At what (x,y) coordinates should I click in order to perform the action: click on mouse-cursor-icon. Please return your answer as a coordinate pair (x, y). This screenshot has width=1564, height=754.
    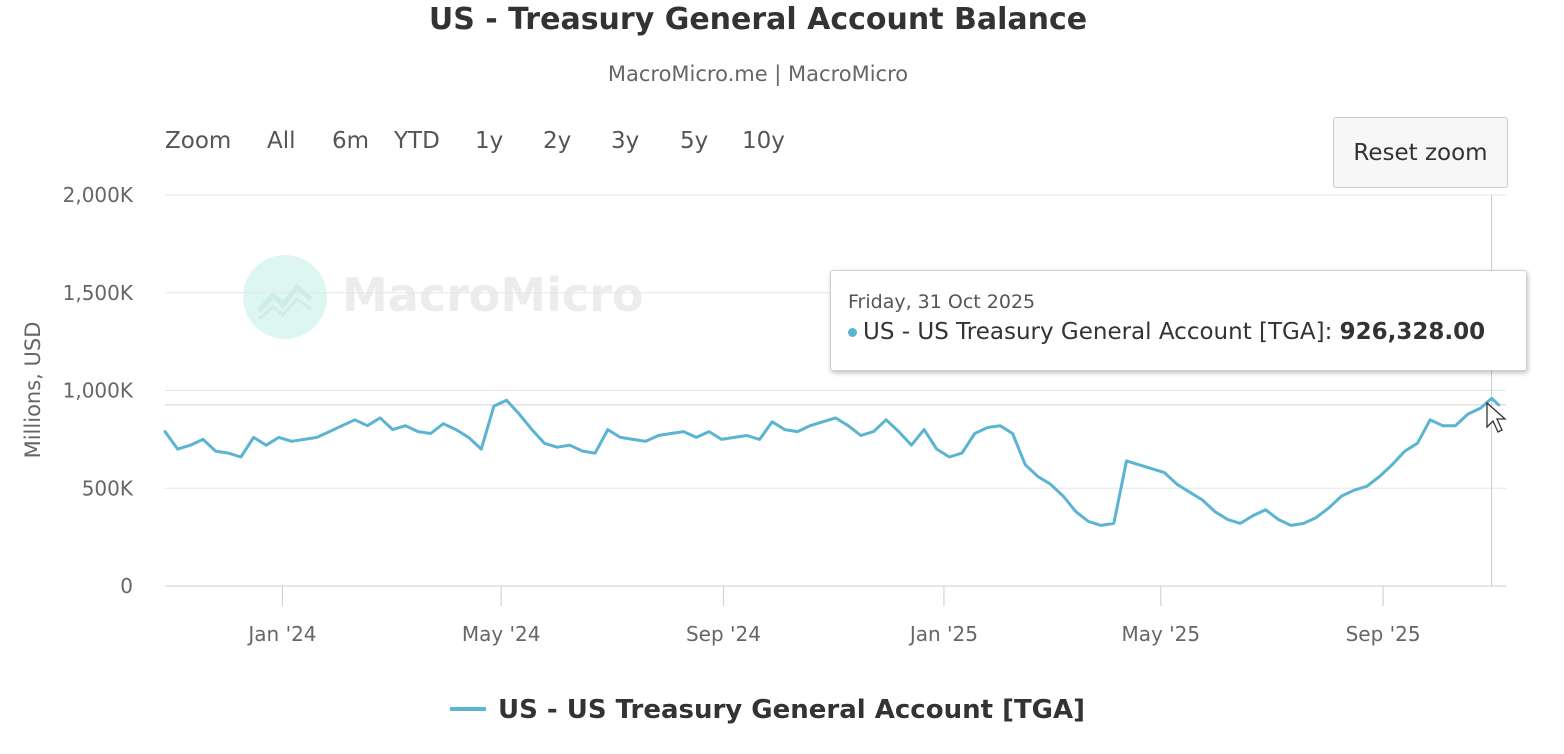
    Looking at the image, I should click on (1496, 417).